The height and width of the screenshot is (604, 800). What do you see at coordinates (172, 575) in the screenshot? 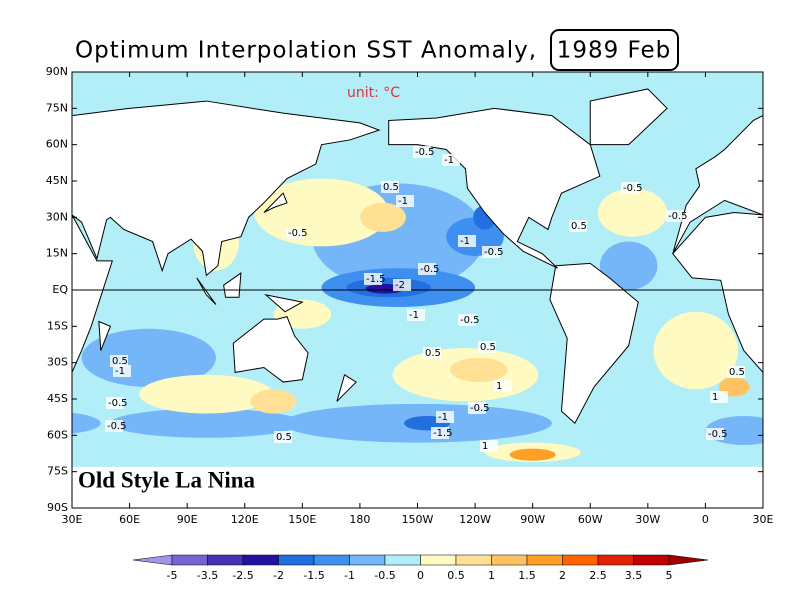
I see `colorbar-label: -5` at bounding box center [172, 575].